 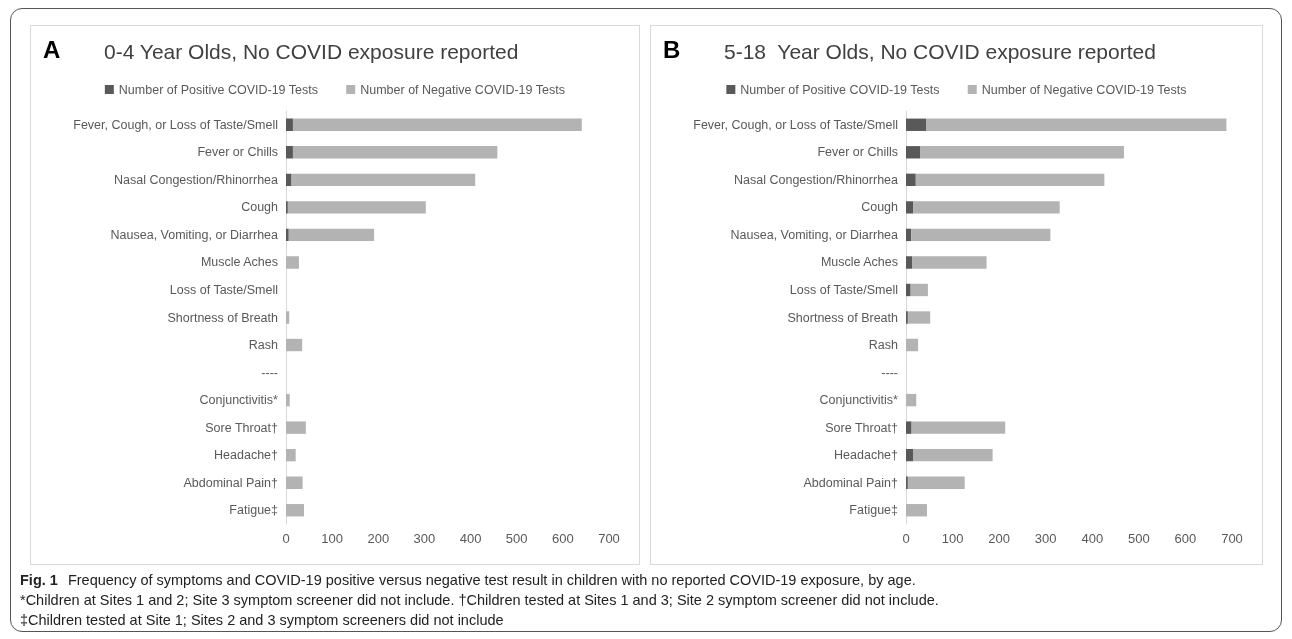 What do you see at coordinates (491, 580) in the screenshot?
I see `text: Frequency of symptoms and COVID-19 positive versus negative test result in children with no reported COVID-19 exposure, by age.` at bounding box center [491, 580].